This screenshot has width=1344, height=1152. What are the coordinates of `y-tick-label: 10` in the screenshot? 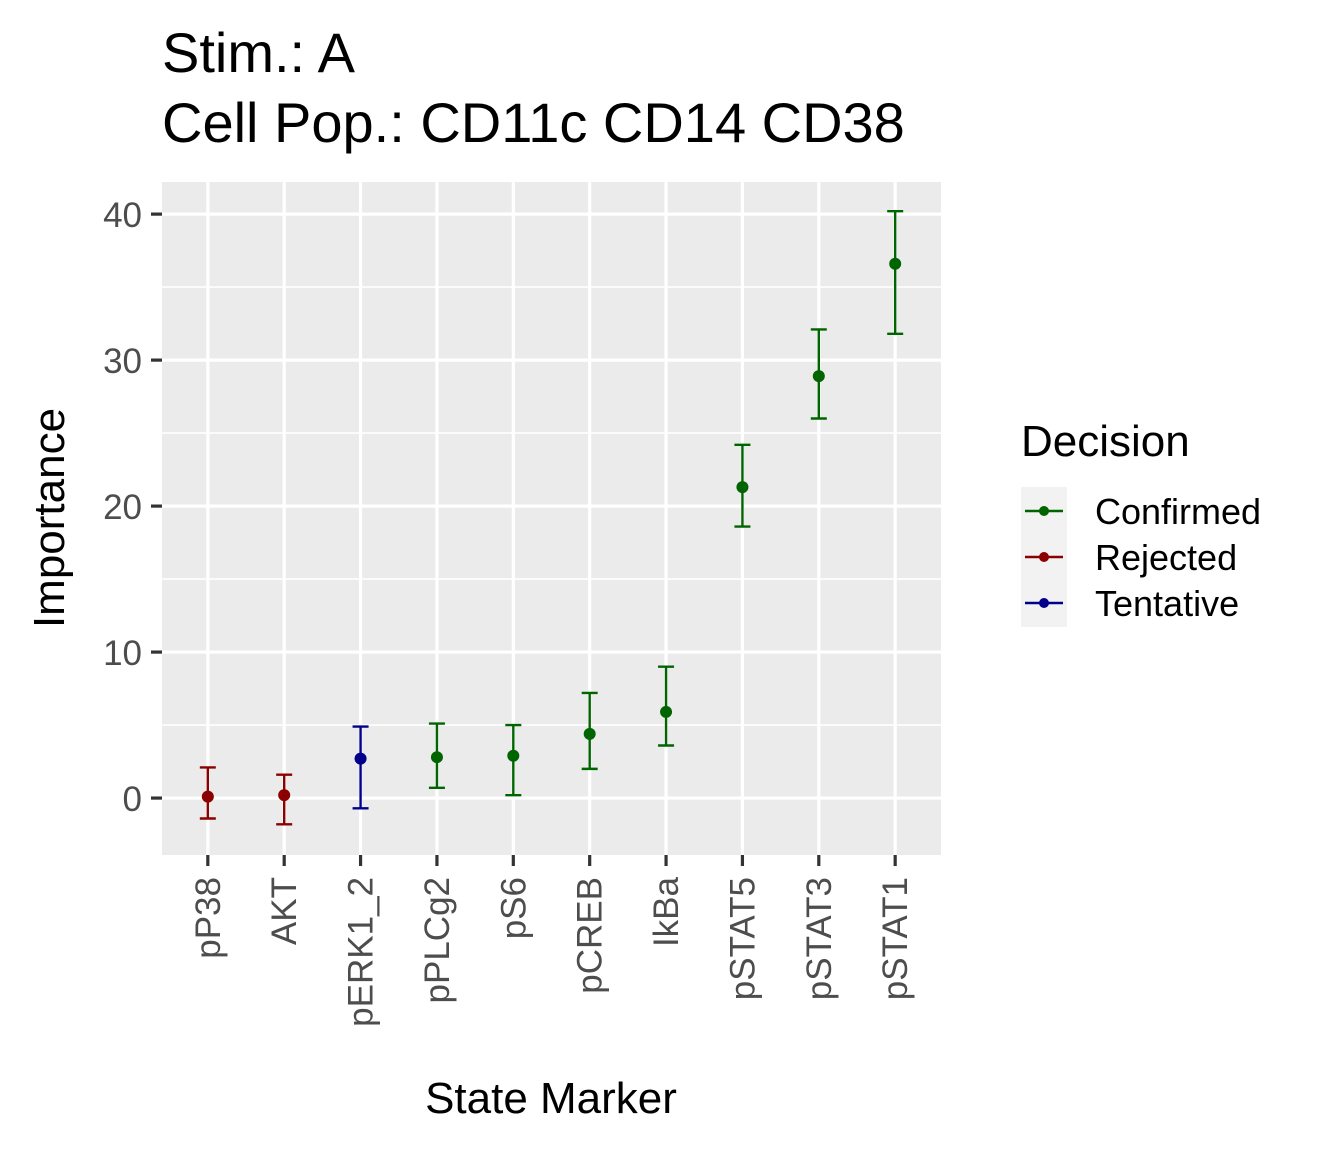 It's located at (122, 653).